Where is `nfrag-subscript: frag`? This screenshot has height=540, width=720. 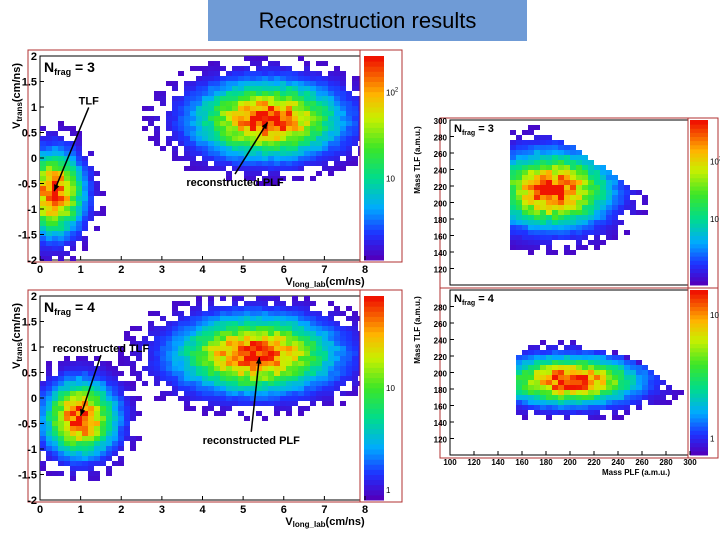 nfrag-subscript: frag is located at coordinates (62, 72).